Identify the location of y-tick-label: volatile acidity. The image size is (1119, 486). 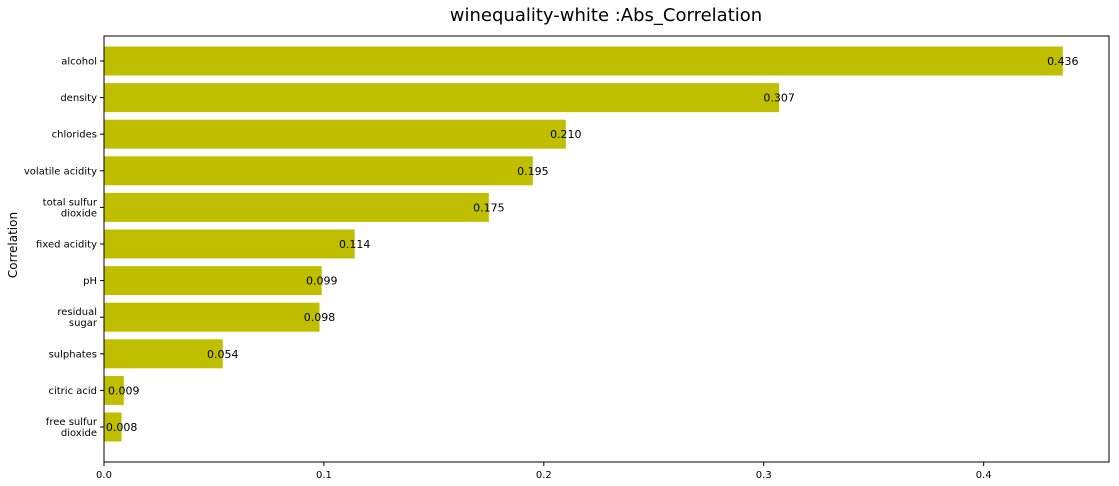
(60, 171).